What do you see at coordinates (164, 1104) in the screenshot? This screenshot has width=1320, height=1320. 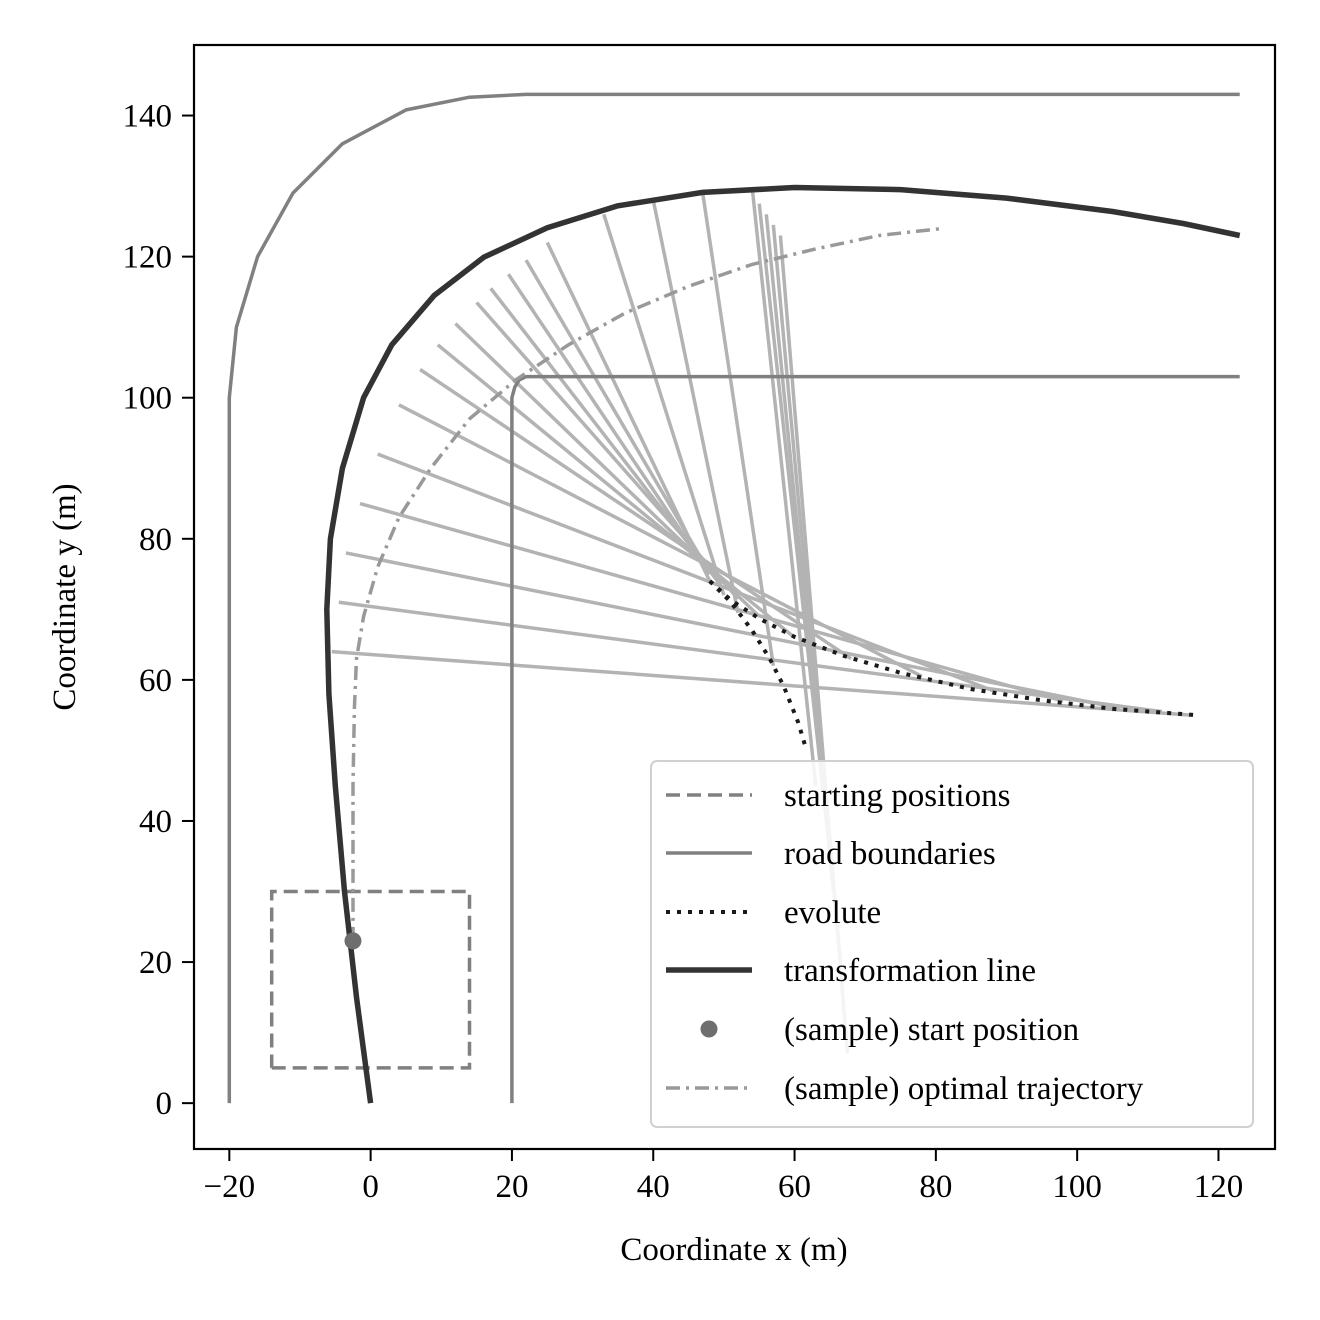 I see `y-tick-label: 0` at bounding box center [164, 1104].